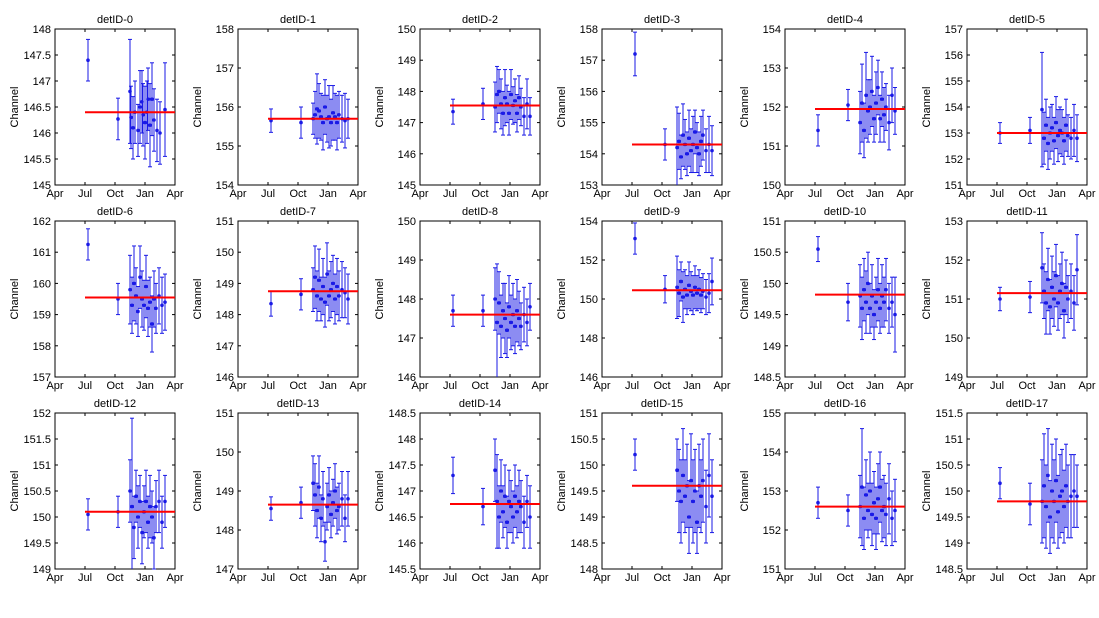 This screenshot has width=1099, height=618. What do you see at coordinates (997, 386) in the screenshot?
I see `x-tick-label: Jul` at bounding box center [997, 386].